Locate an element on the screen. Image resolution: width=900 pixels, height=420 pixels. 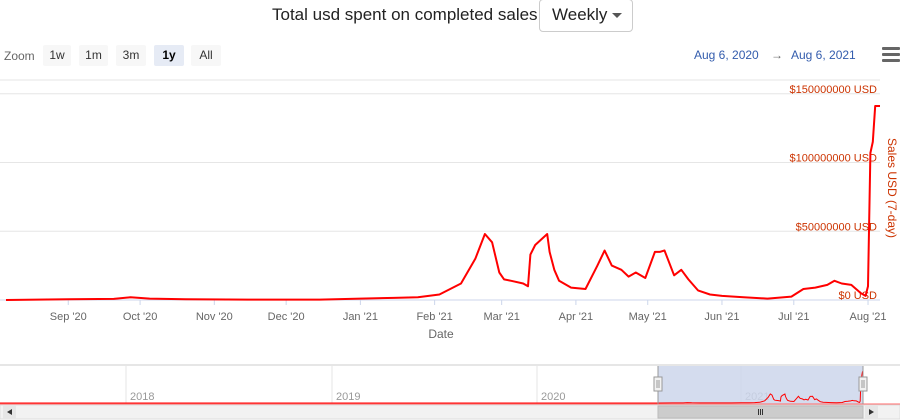
navigator-year-label: 2020 is located at coordinates (553, 397).